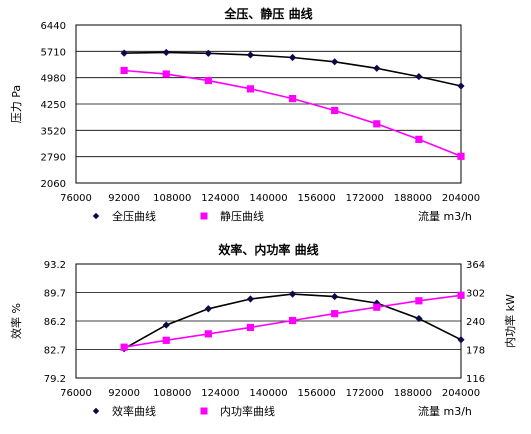  I want to click on legend-label: 内功率曲线, so click(247, 411).